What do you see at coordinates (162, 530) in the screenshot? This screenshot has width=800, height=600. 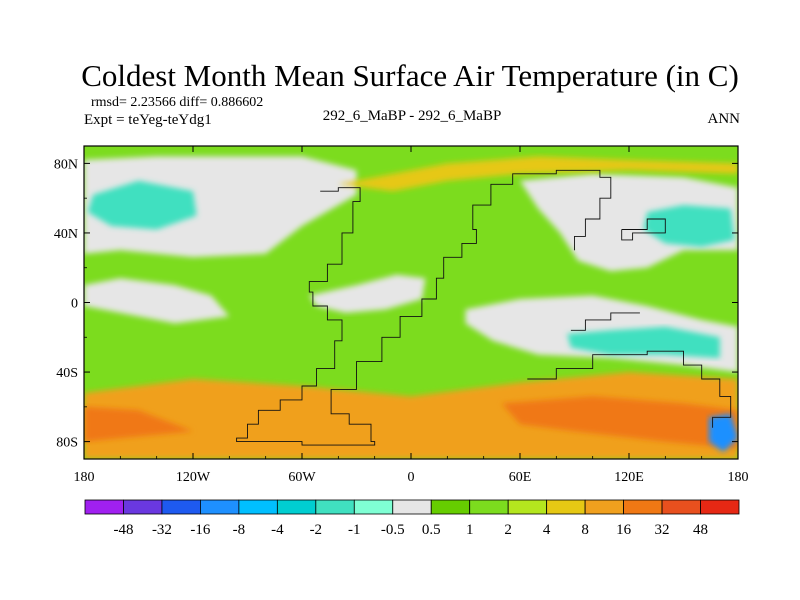 I see `colorbar-label: -32` at bounding box center [162, 530].